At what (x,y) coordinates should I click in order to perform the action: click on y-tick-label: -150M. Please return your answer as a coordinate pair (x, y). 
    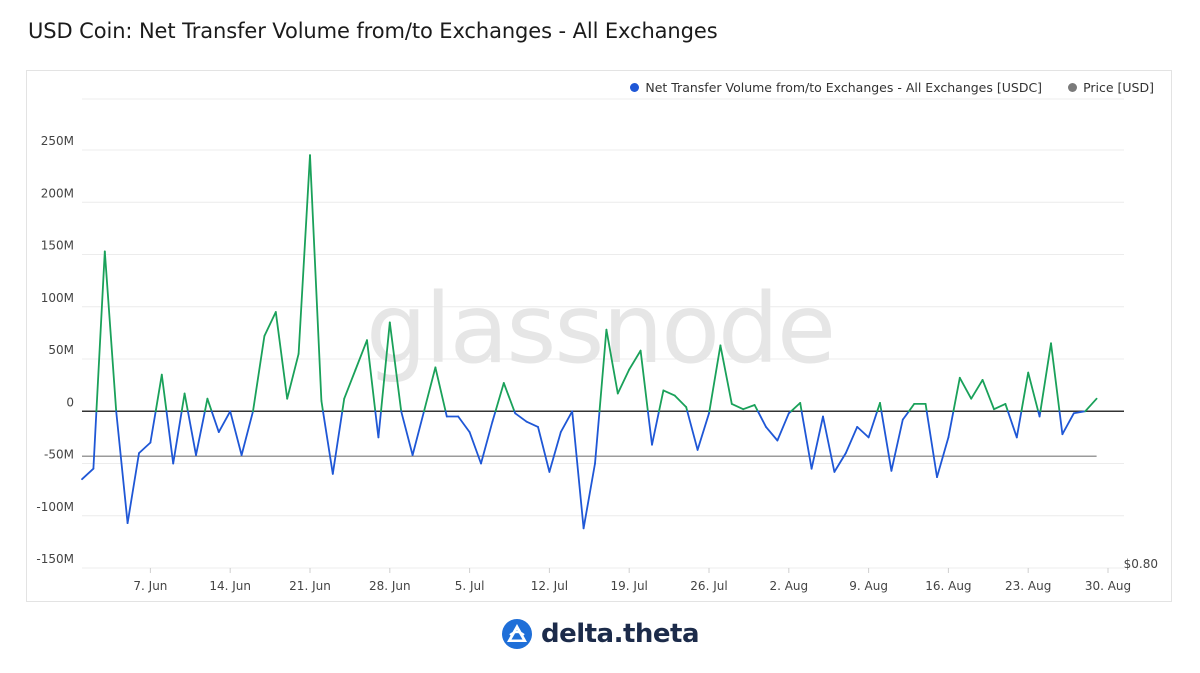
    Looking at the image, I should click on (55, 559).